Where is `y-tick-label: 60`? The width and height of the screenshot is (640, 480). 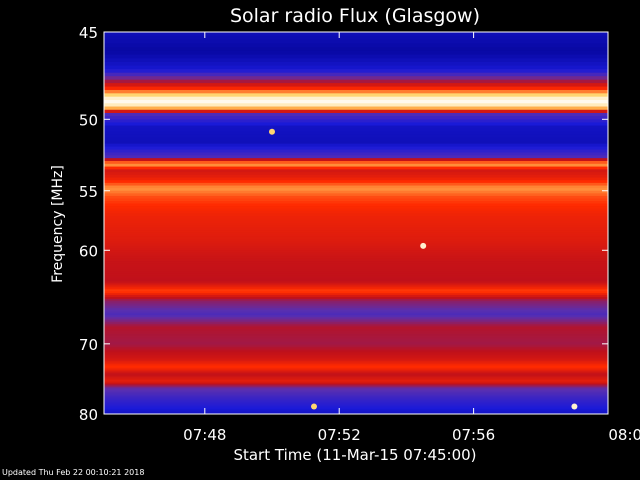
y-tick-label: 60 is located at coordinates (88, 251).